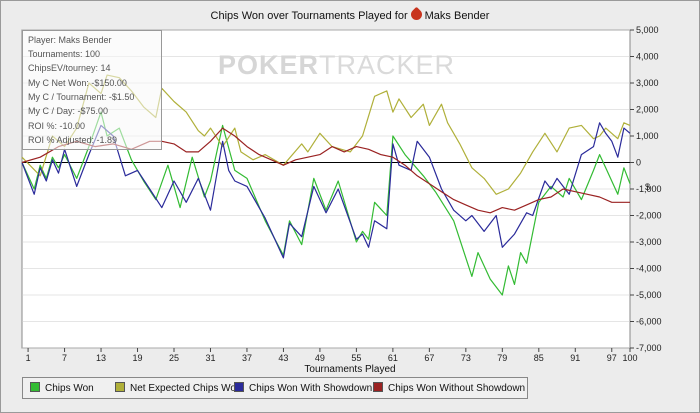 The image size is (700, 413). What do you see at coordinates (647, 30) in the screenshot?
I see `y-tick-label: 5,000` at bounding box center [647, 30].